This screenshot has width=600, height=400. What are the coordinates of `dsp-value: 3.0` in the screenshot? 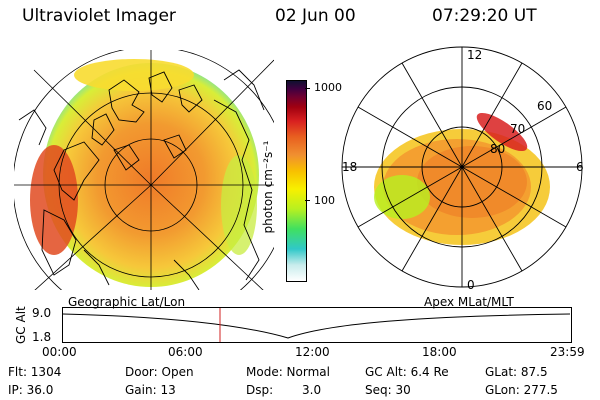 It's located at (312, 390).